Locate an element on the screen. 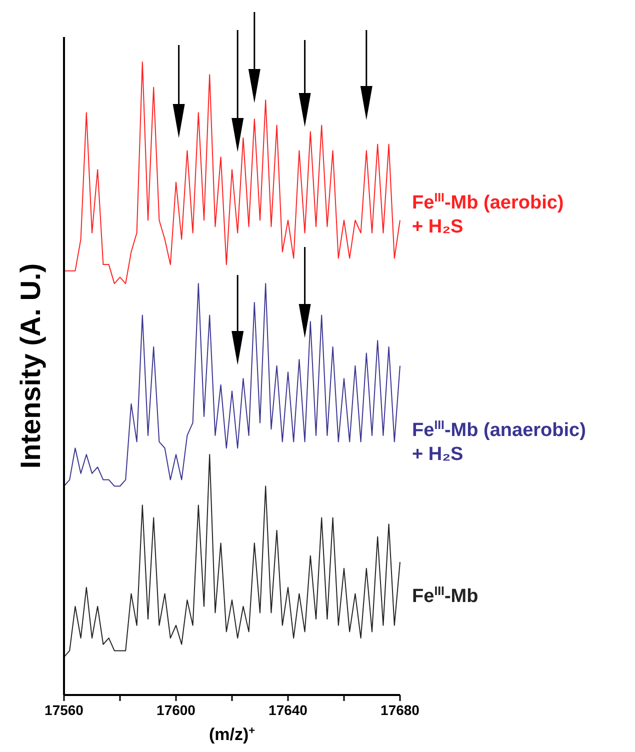  x-axis-title: (m/z)$^{+}$ is located at coordinates (232, 734).